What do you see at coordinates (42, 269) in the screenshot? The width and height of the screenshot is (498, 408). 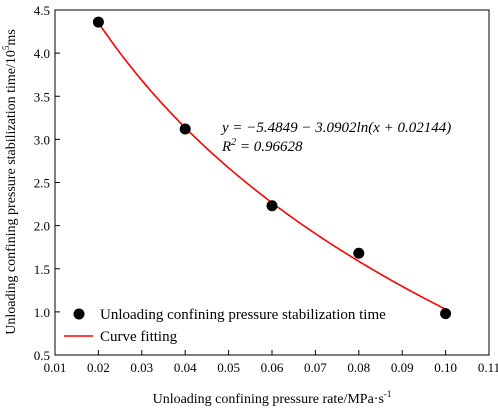 I see `y-tick-label: 1.5` at bounding box center [42, 269].